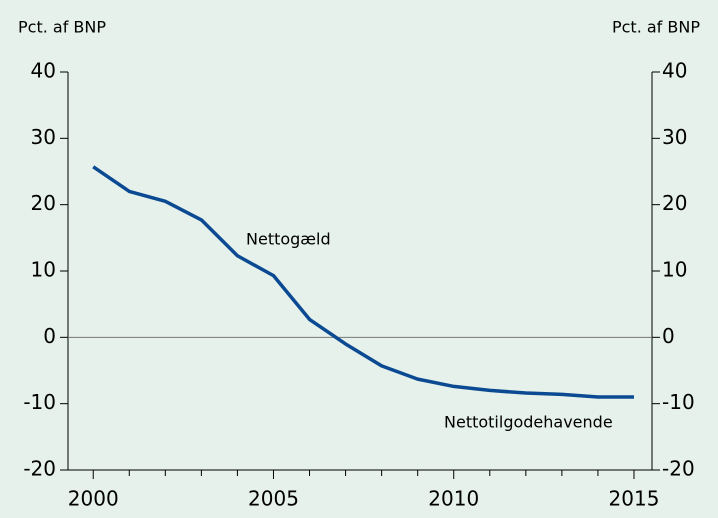 The height and width of the screenshot is (518, 718). I want to click on y-tick-label: 10, so click(43, 270).